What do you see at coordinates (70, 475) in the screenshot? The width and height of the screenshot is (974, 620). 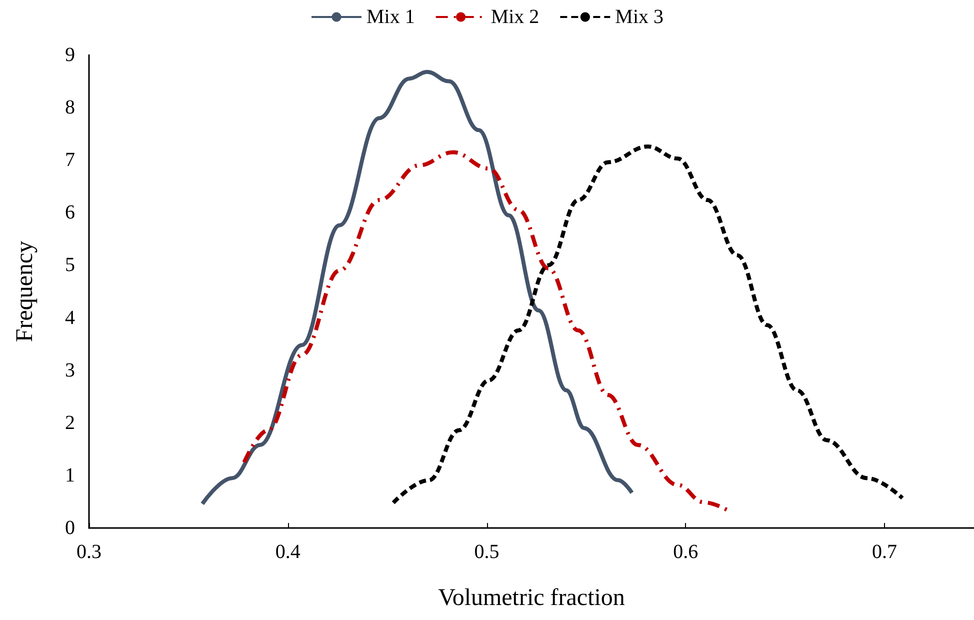 I see `y-tick-label: 1` at bounding box center [70, 475].